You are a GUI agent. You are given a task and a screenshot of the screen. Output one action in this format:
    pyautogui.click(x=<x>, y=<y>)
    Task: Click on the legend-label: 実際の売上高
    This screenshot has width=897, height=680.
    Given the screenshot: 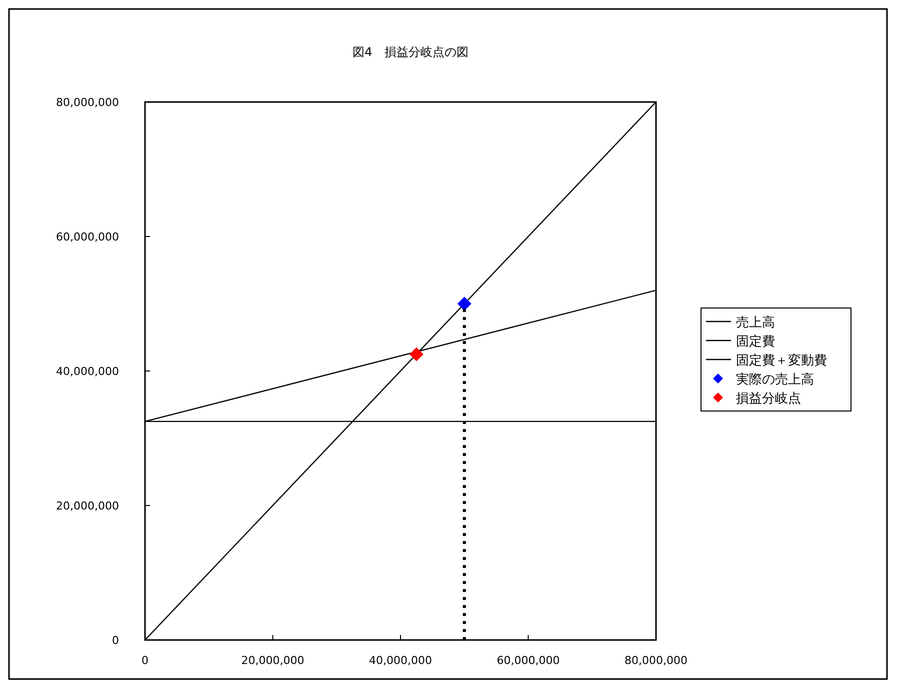 What is the action you would take?
    pyautogui.click(x=775, y=380)
    